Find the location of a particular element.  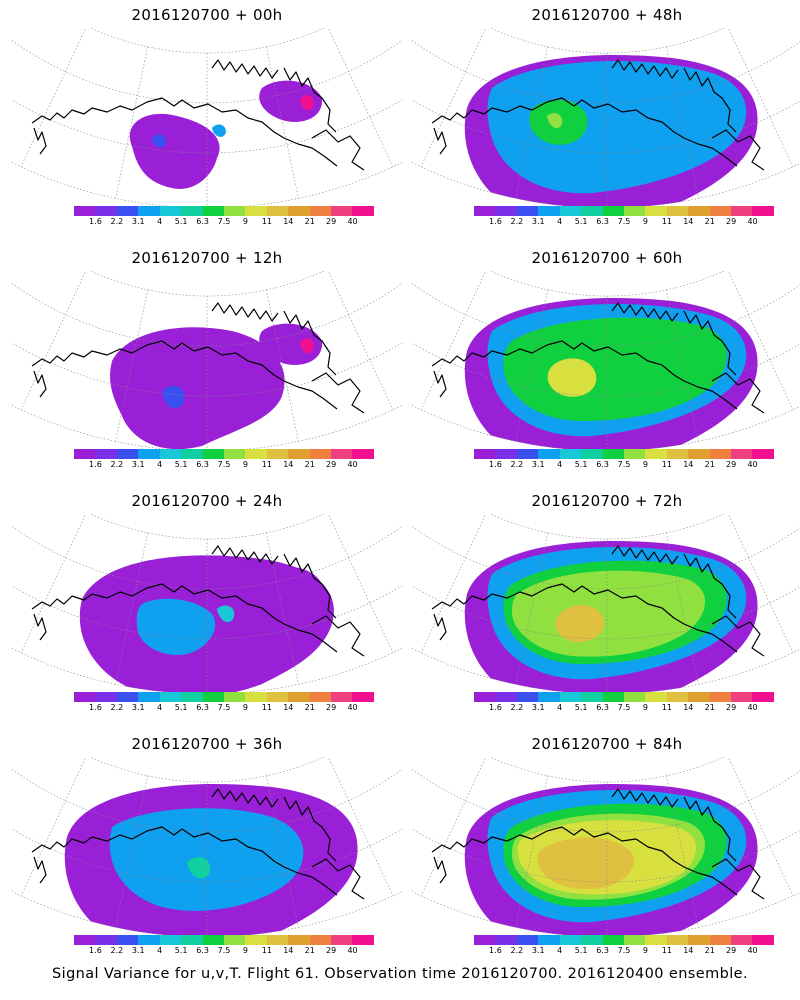

colorbar-tick-label: 1.6 is located at coordinates (495, 221).